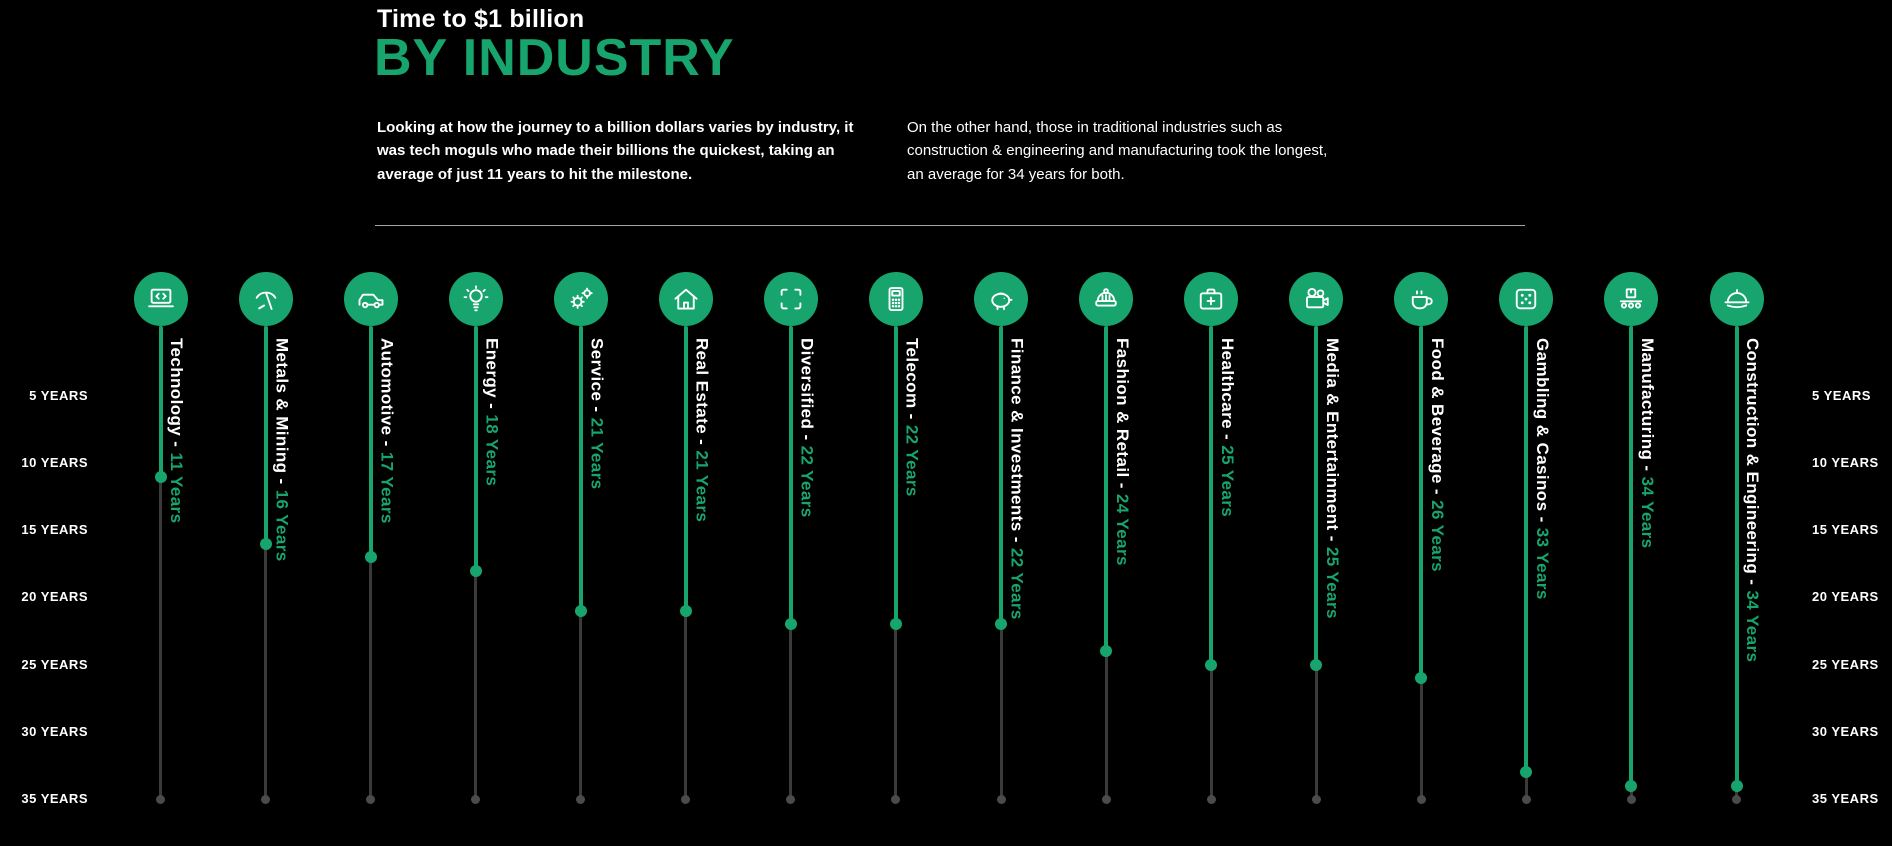 This screenshot has height=846, width=1892. I want to click on industry-label: Food & Beverage - 26 Years, so click(1437, 455).